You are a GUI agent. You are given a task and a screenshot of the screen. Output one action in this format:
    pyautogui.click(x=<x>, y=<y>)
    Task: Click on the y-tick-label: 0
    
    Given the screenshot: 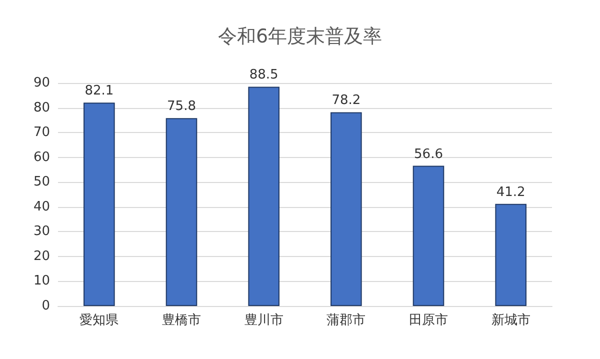 What is the action you would take?
    pyautogui.click(x=46, y=306)
    